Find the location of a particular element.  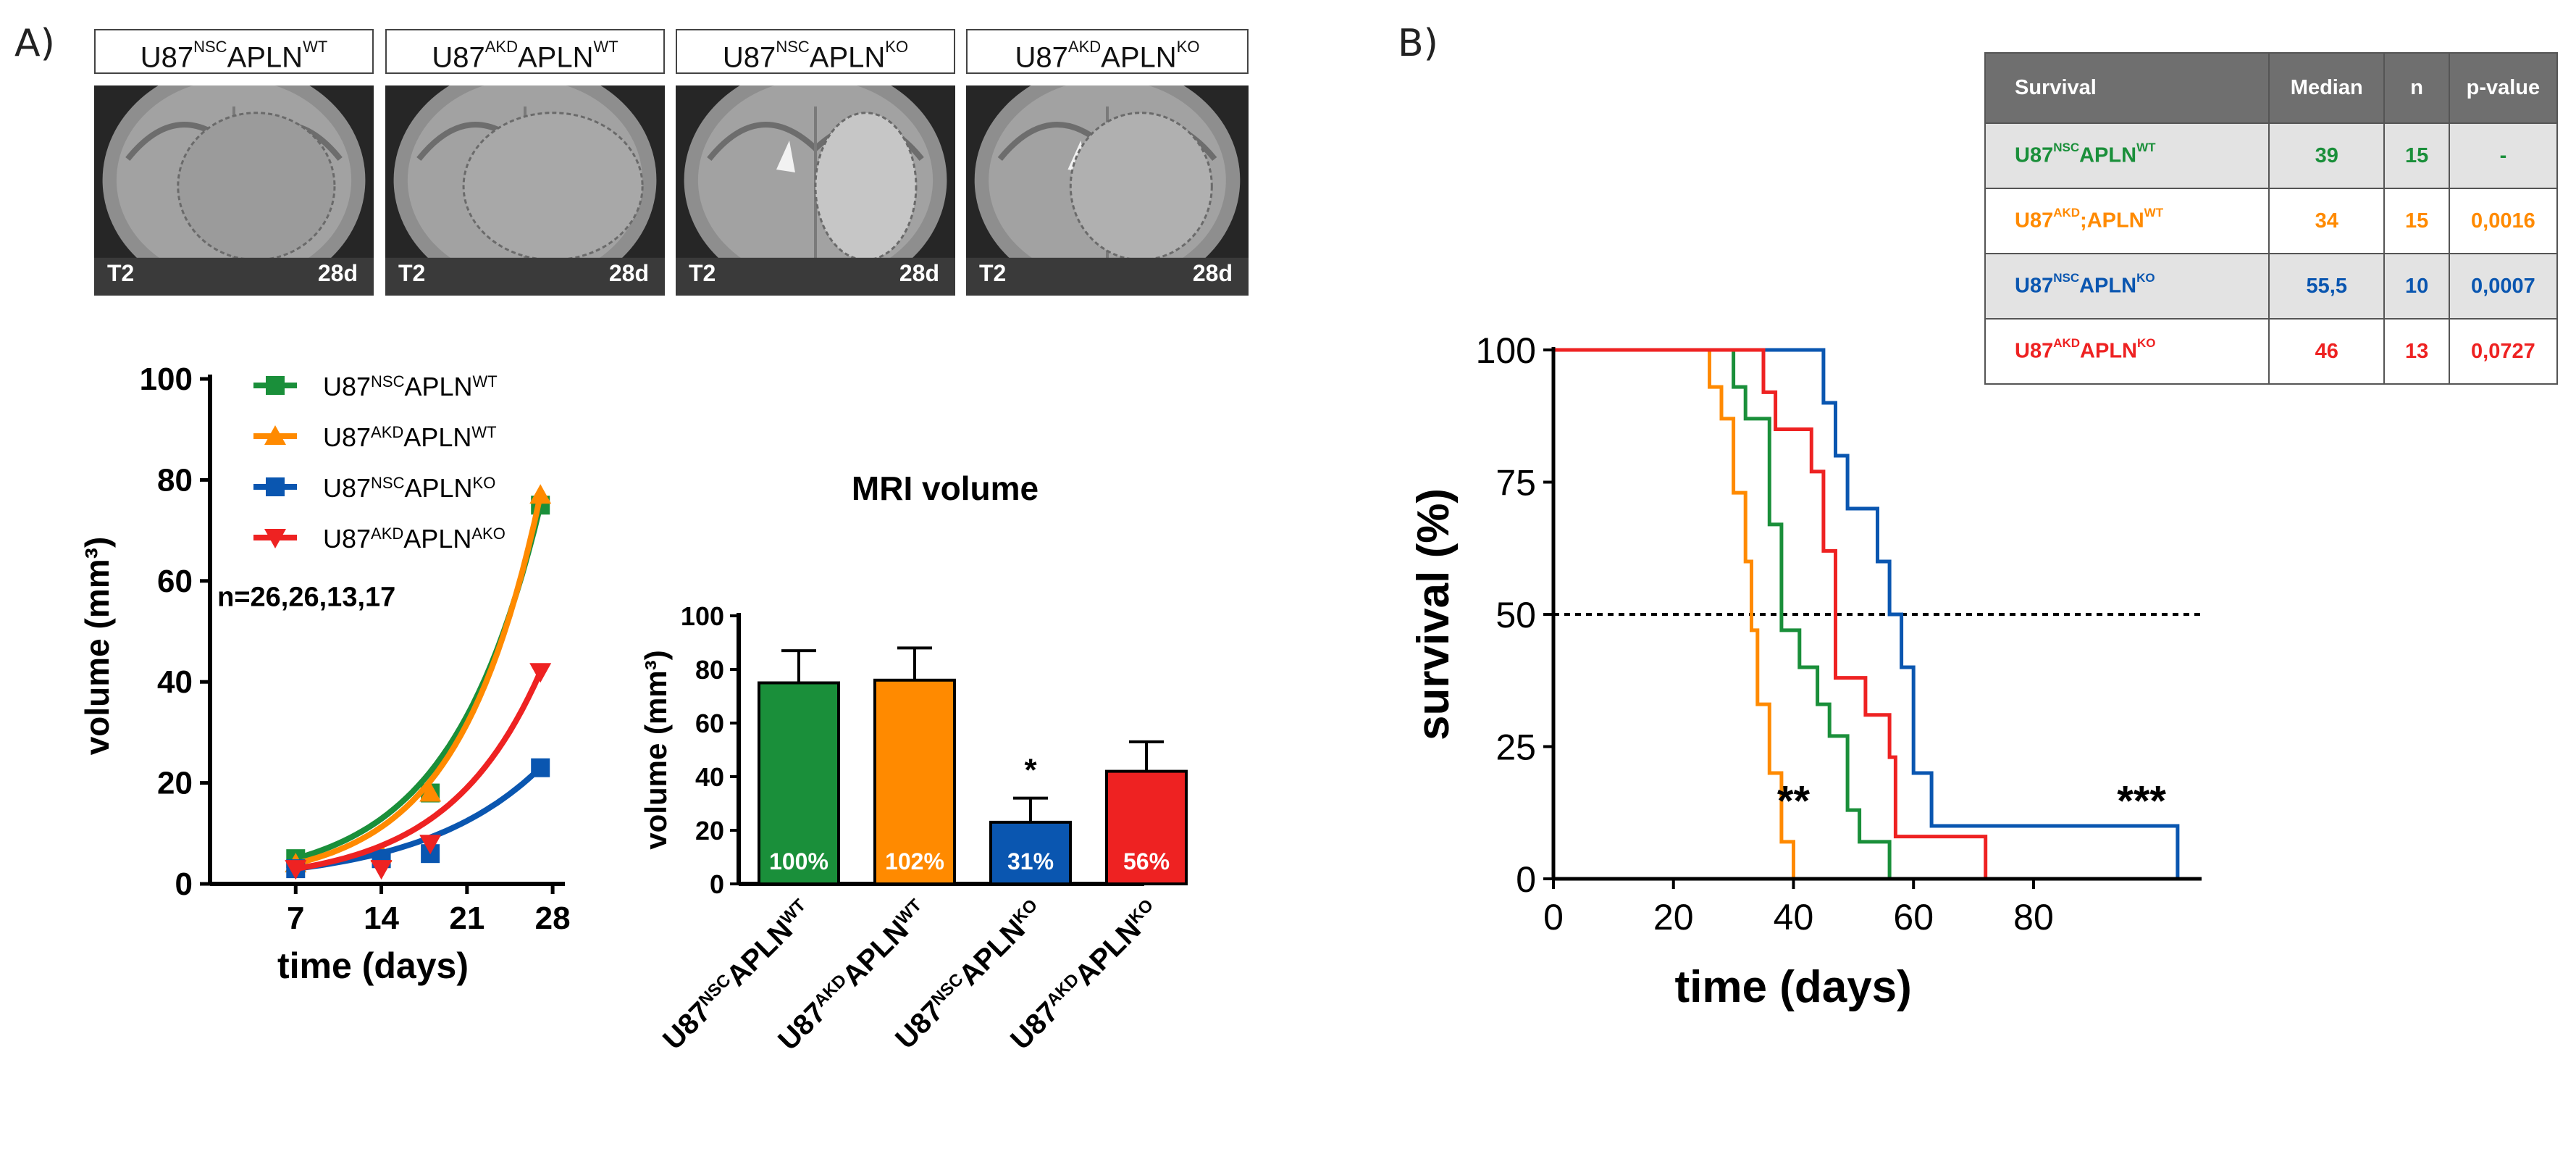

x-tick-label: 7 is located at coordinates (295, 918).